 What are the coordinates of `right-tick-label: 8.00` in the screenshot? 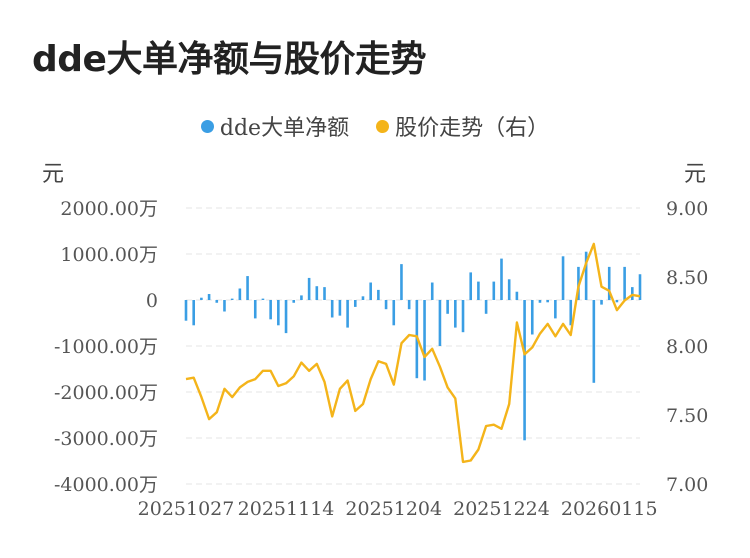 It's located at (687, 347).